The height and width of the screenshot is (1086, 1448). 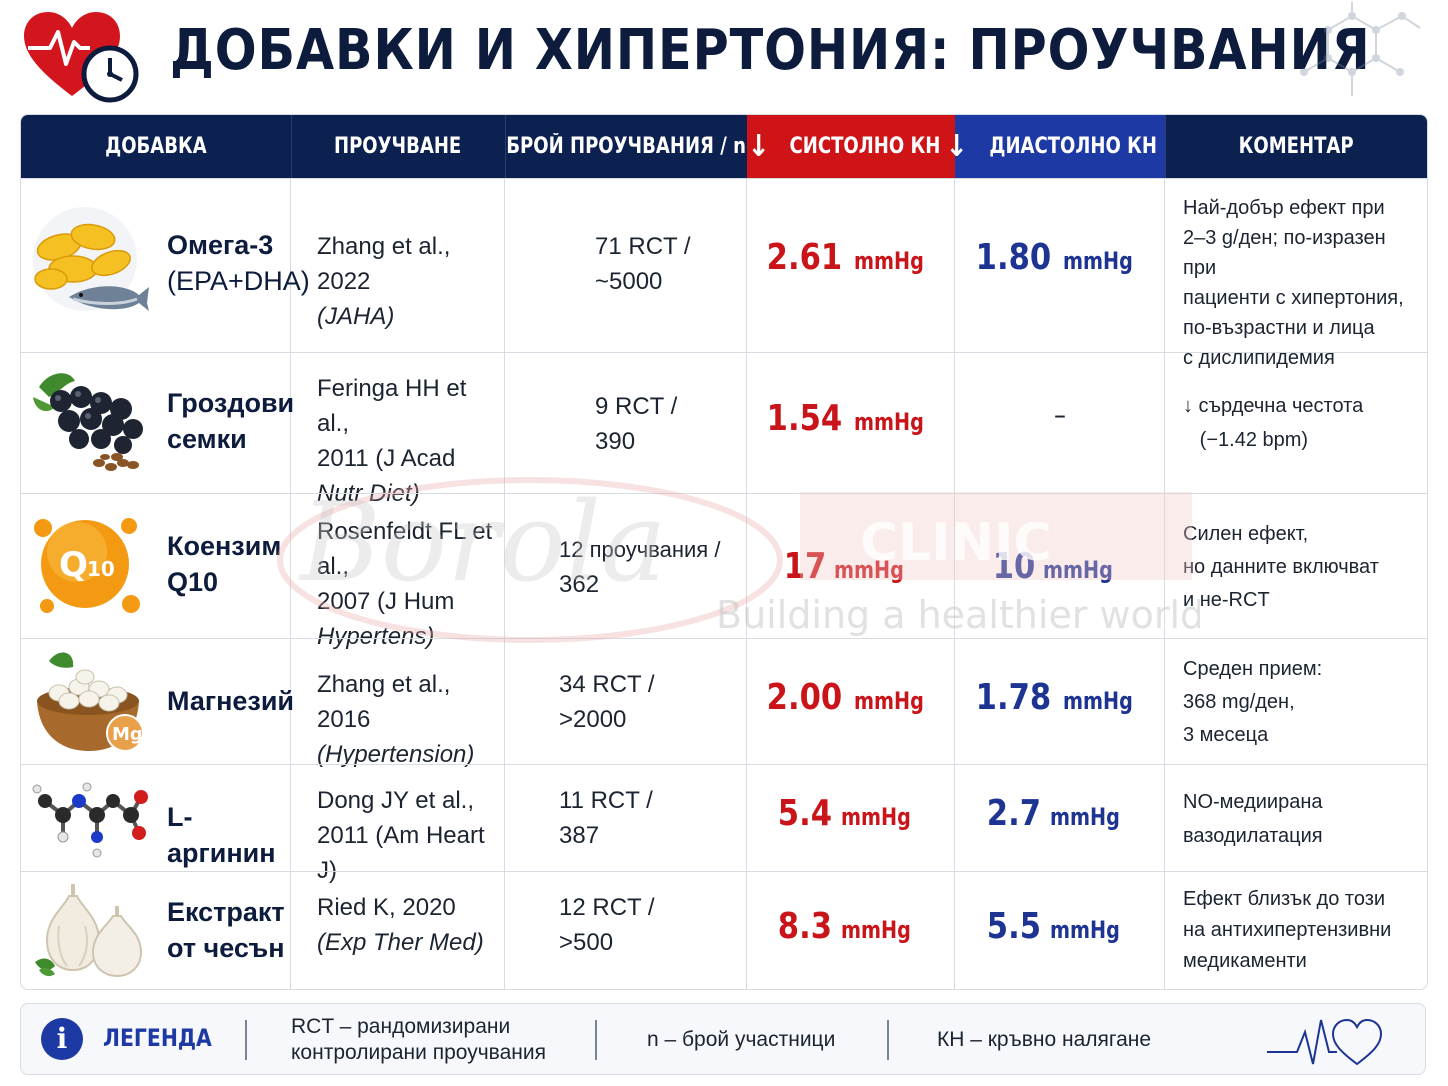 What do you see at coordinates (226, 912) in the screenshot?
I see `supplement-name: Екстракт` at bounding box center [226, 912].